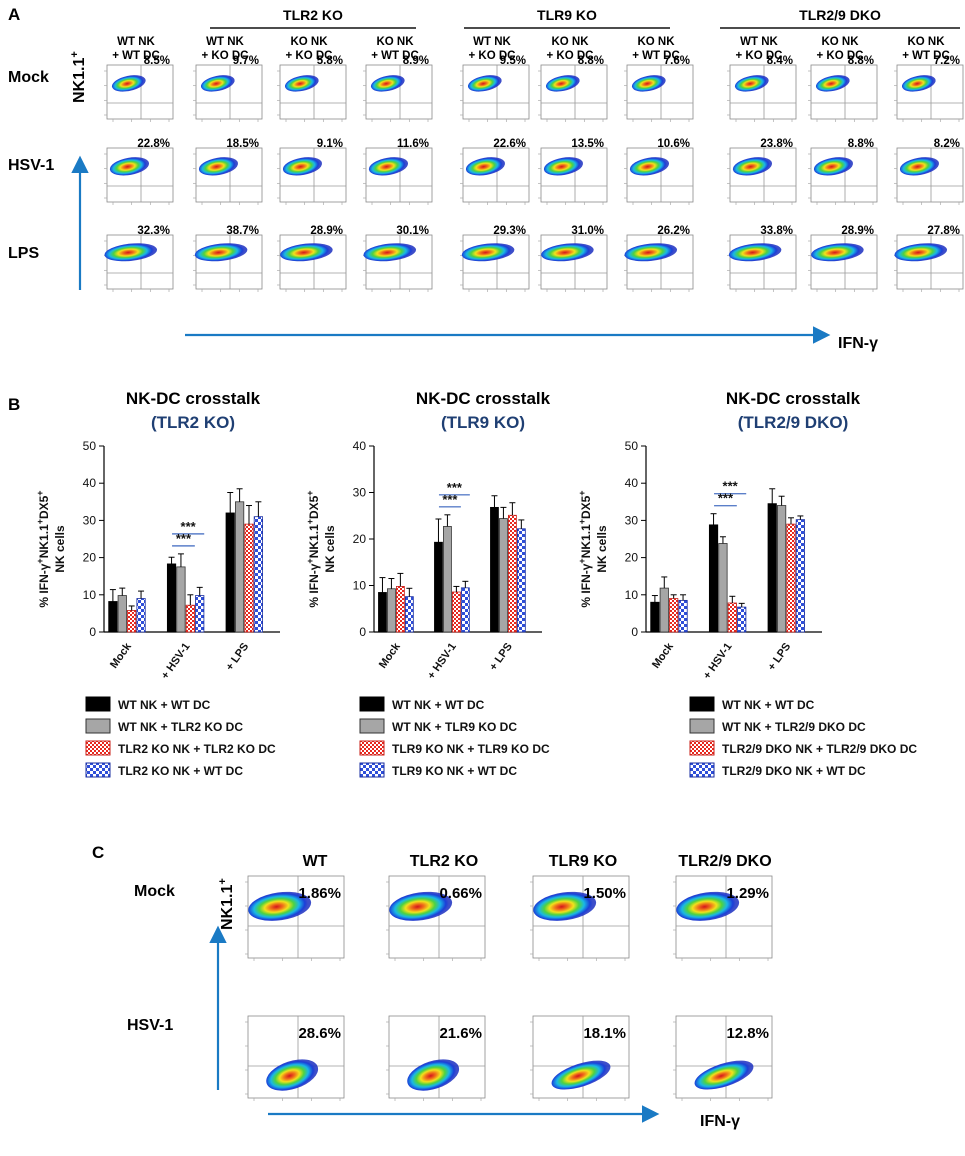 The image size is (965, 1156). I want to click on y-axis-label-line2: NK cells, so click(60, 549).